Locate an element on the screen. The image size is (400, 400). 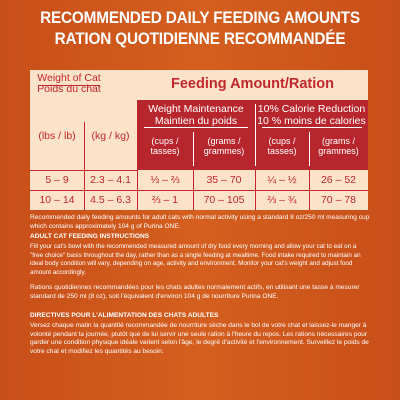
lbs-cell: 5 – 9 is located at coordinates (57, 180).